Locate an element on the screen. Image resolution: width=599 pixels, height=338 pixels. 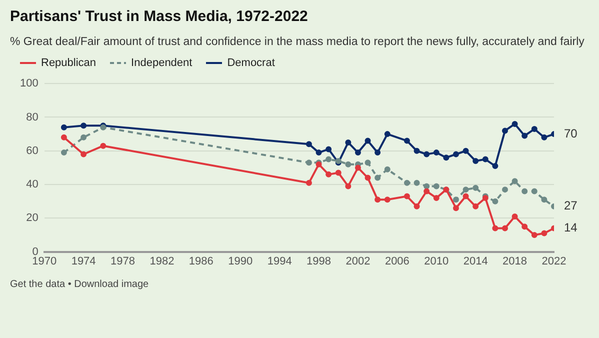
legend-label: Independent is located at coordinates (161, 63).